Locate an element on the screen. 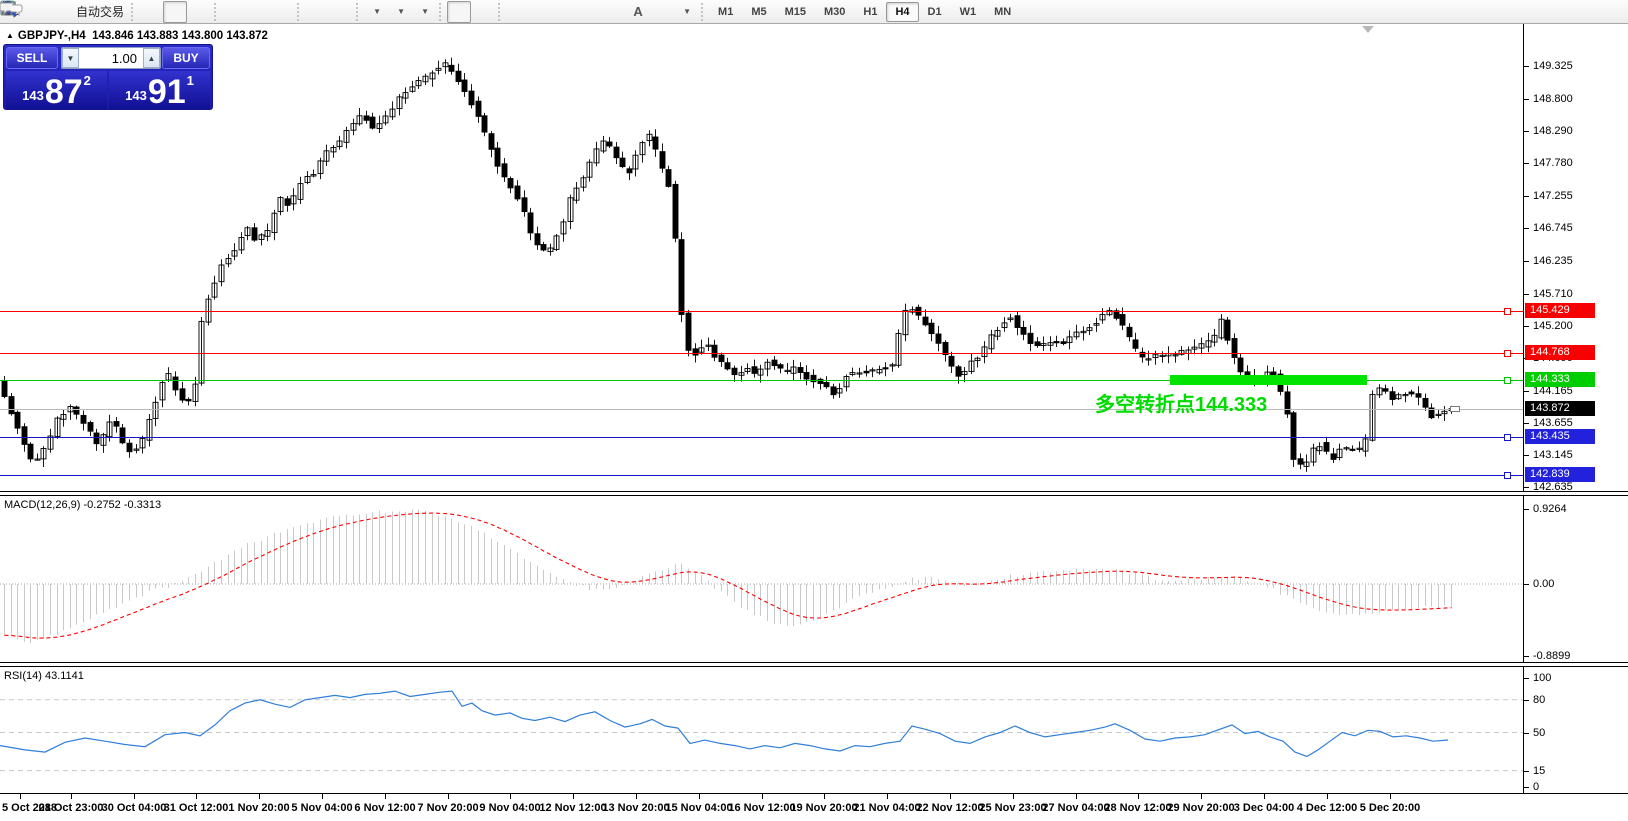 The image size is (1628, 821). horizontal-line-143.435 is located at coordinates (761, 437).